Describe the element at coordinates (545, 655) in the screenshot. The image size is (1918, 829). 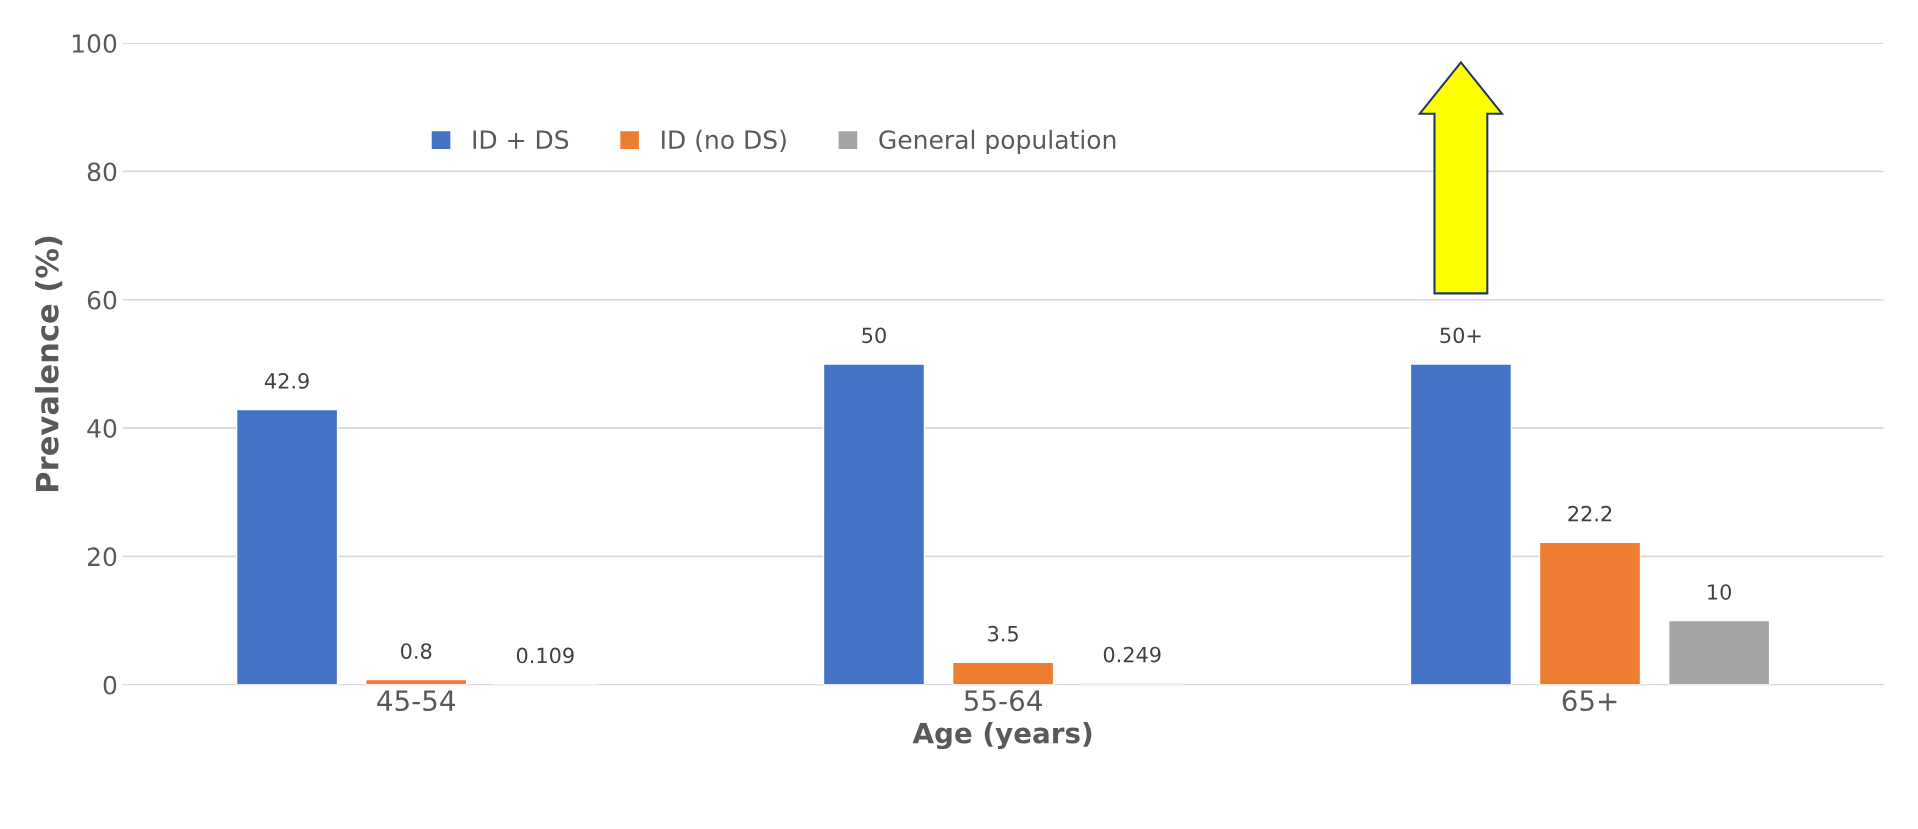
I see `data-label: 0.109` at that location.